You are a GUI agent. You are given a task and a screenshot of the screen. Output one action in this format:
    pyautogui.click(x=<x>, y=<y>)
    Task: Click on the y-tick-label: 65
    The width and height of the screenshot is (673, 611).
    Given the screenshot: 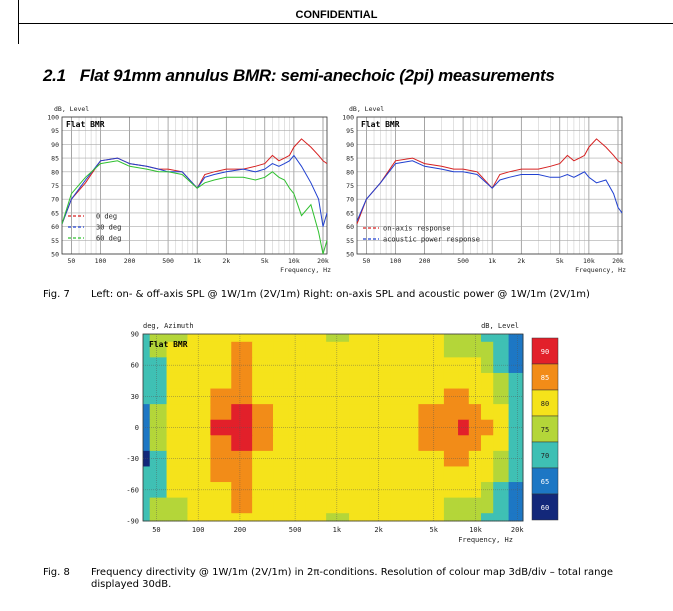 What is the action you would take?
    pyautogui.click(x=350, y=213)
    